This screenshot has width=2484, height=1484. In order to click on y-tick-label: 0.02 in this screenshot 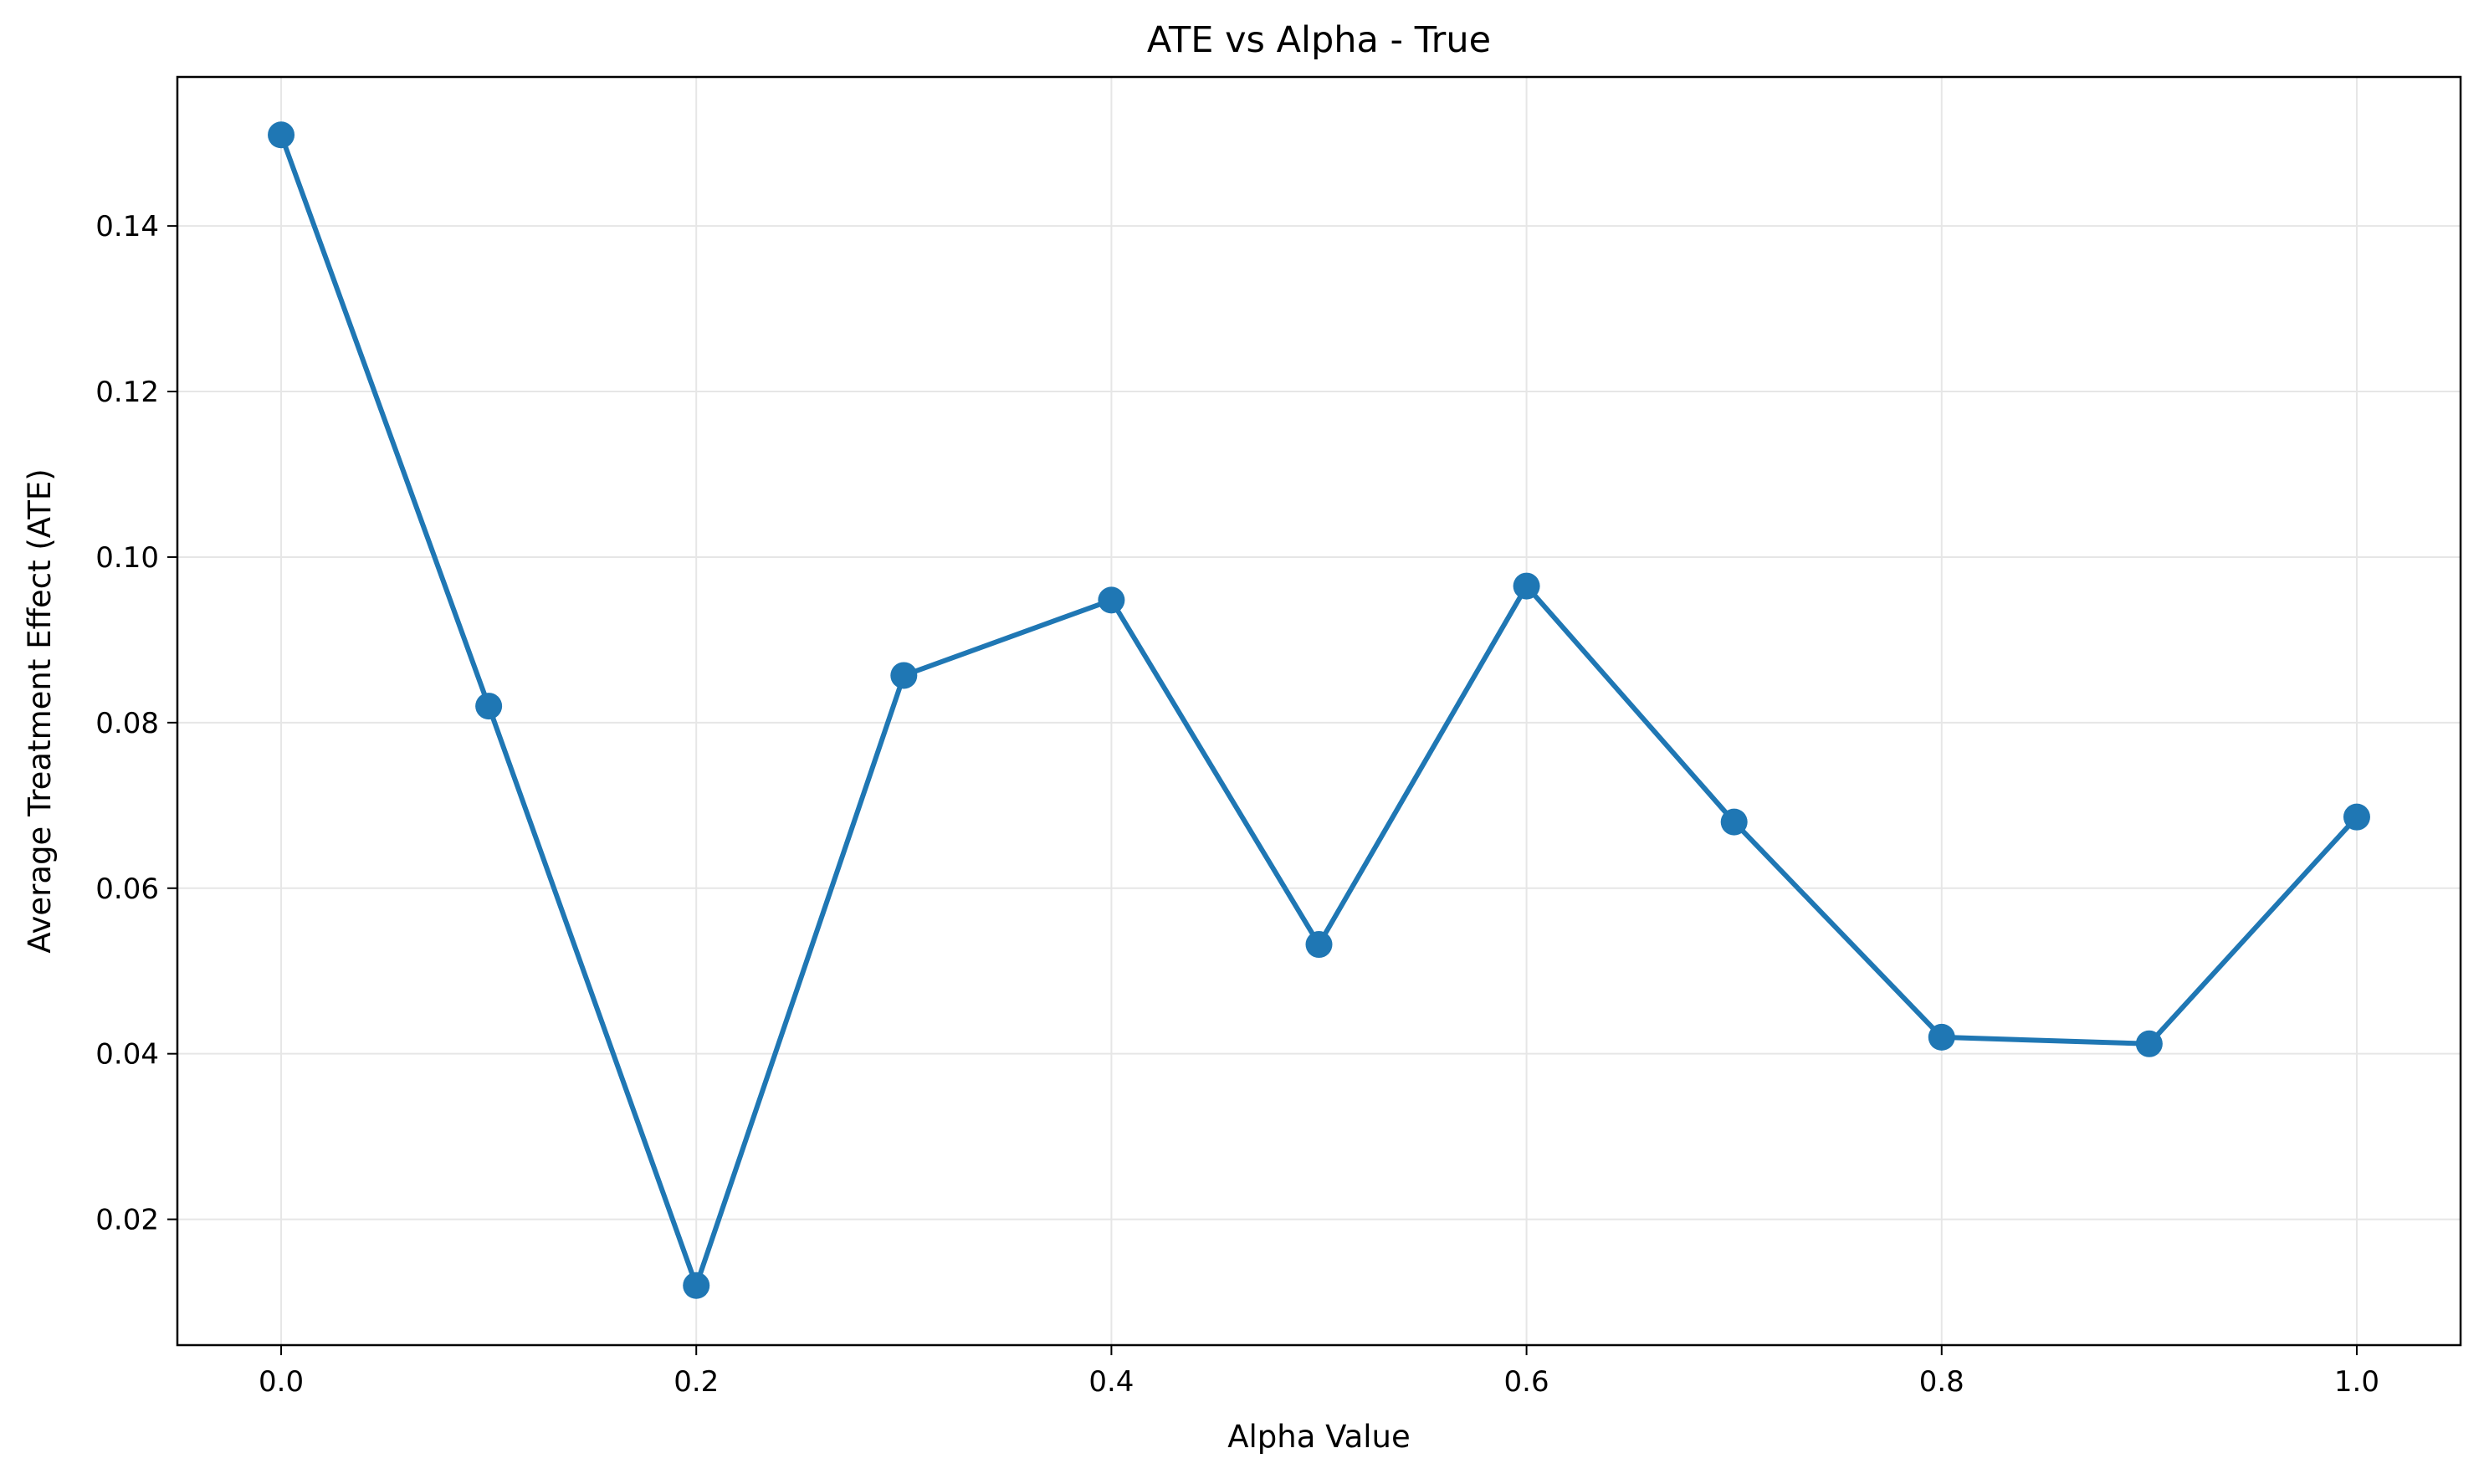, I will do `click(127, 1220)`.